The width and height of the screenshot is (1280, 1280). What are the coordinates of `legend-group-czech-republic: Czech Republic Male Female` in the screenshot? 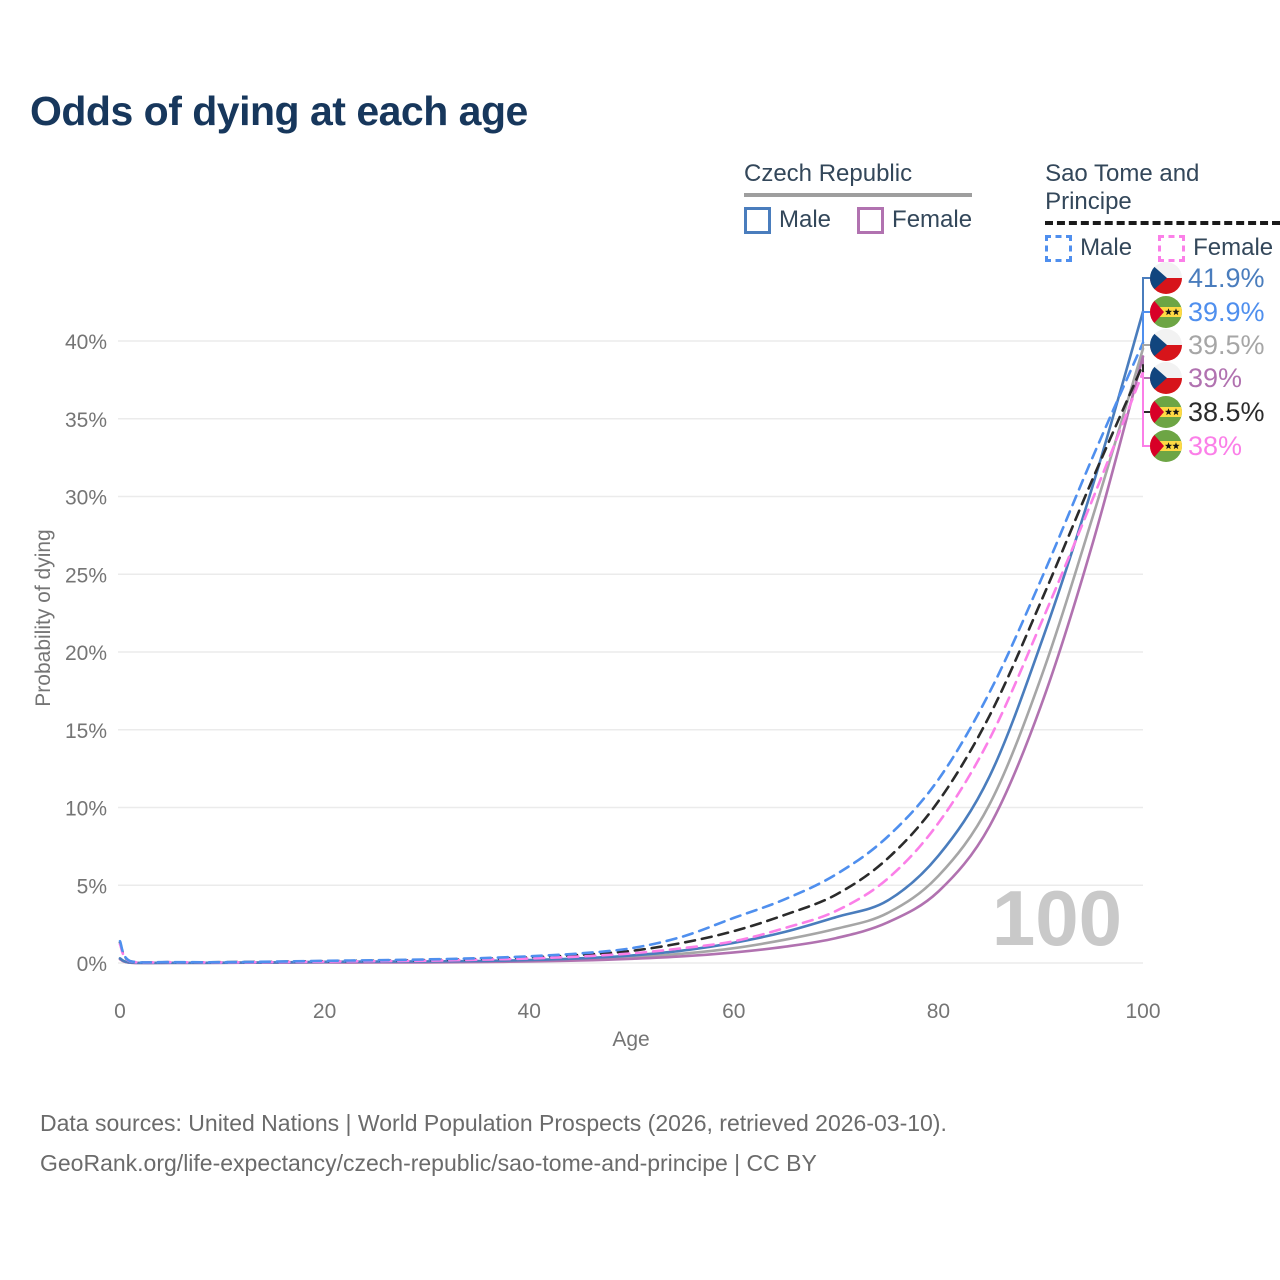 It's located at (858, 211).